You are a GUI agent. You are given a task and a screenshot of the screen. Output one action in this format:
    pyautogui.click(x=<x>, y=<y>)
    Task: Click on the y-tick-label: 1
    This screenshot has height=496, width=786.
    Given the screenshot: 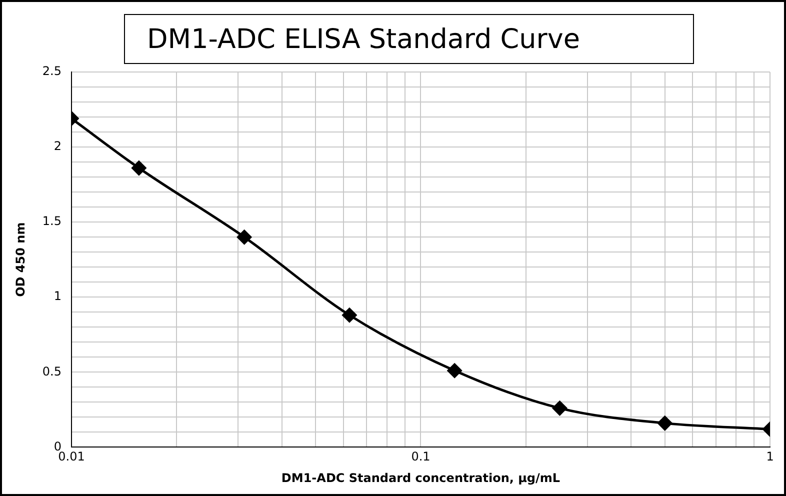 What is the action you would take?
    pyautogui.click(x=58, y=296)
    